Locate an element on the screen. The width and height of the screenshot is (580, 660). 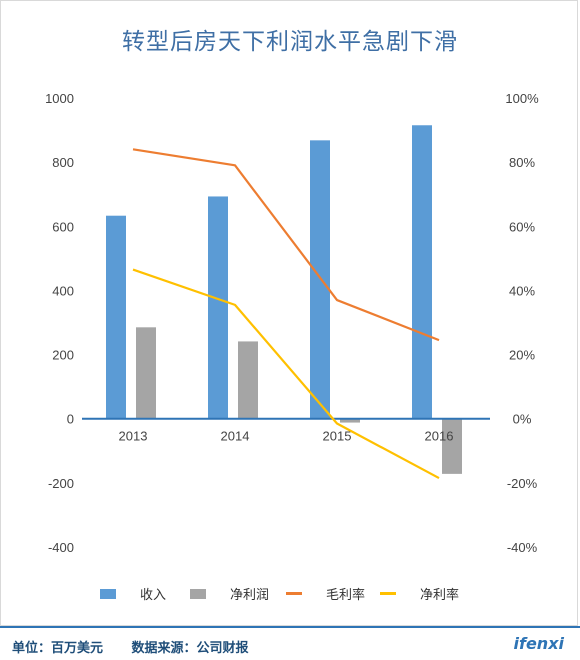
left-tick-label: 1000 is located at coordinates (59, 98).